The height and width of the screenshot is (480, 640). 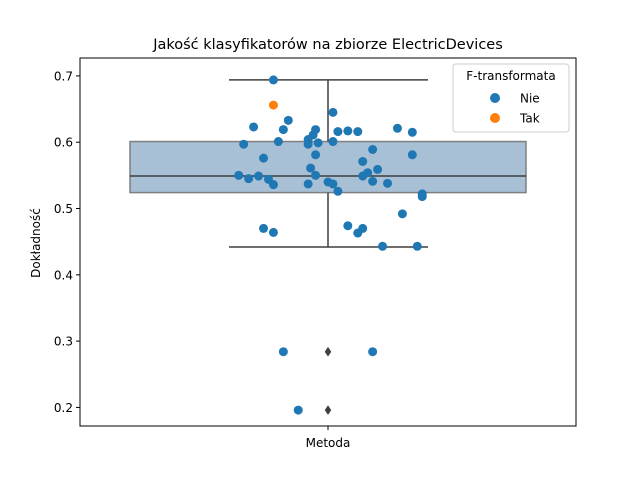 What do you see at coordinates (529, 119) in the screenshot?
I see `legend-label: Tak` at bounding box center [529, 119].